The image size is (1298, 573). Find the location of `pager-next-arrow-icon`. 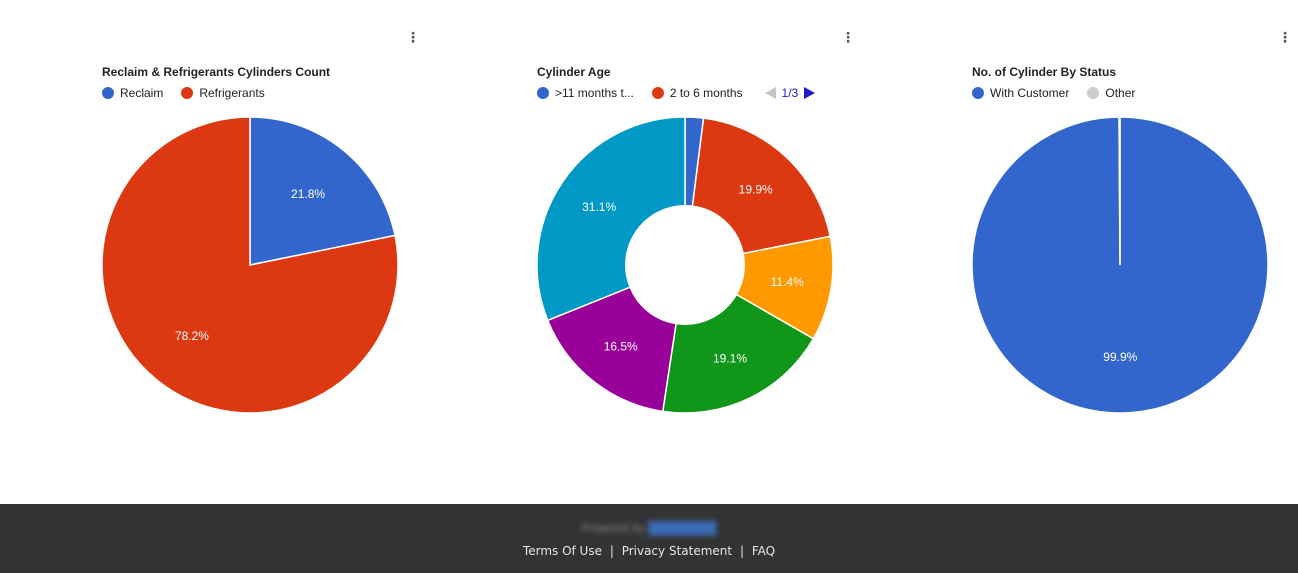

pager-next-arrow-icon is located at coordinates (810, 93).